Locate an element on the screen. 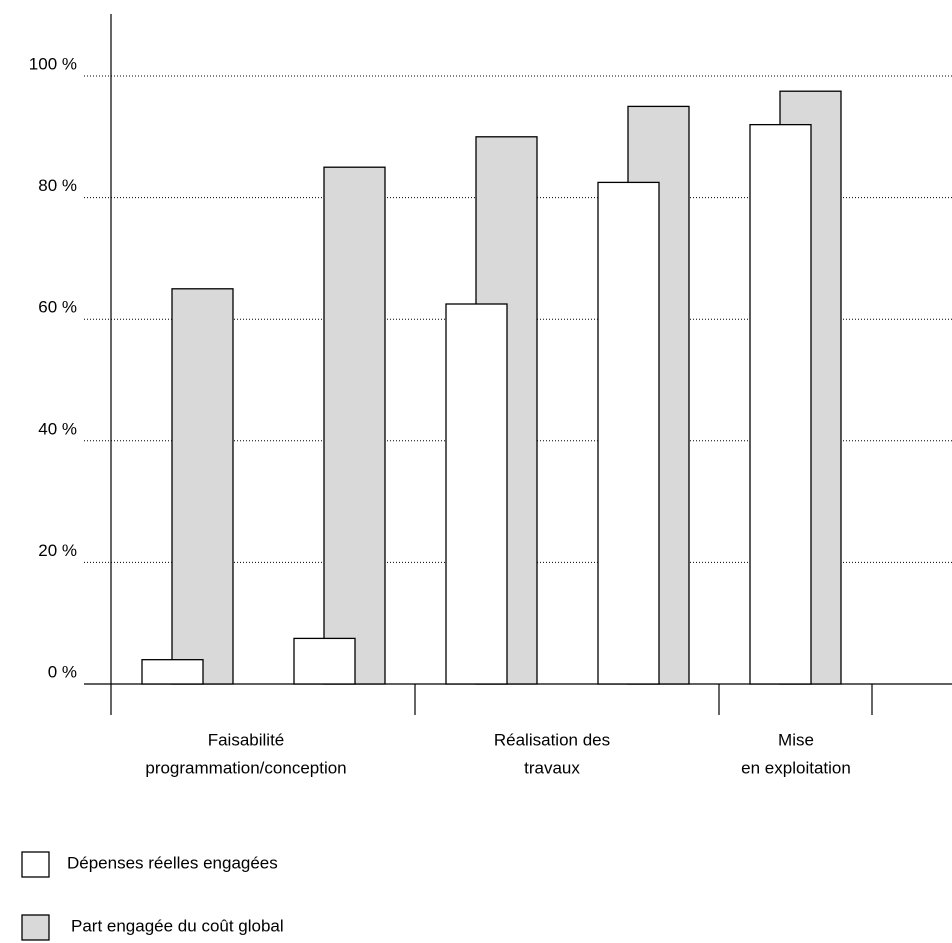 Image resolution: width=952 pixels, height=943 pixels. phase-label: Faisabilité is located at coordinates (246, 739).